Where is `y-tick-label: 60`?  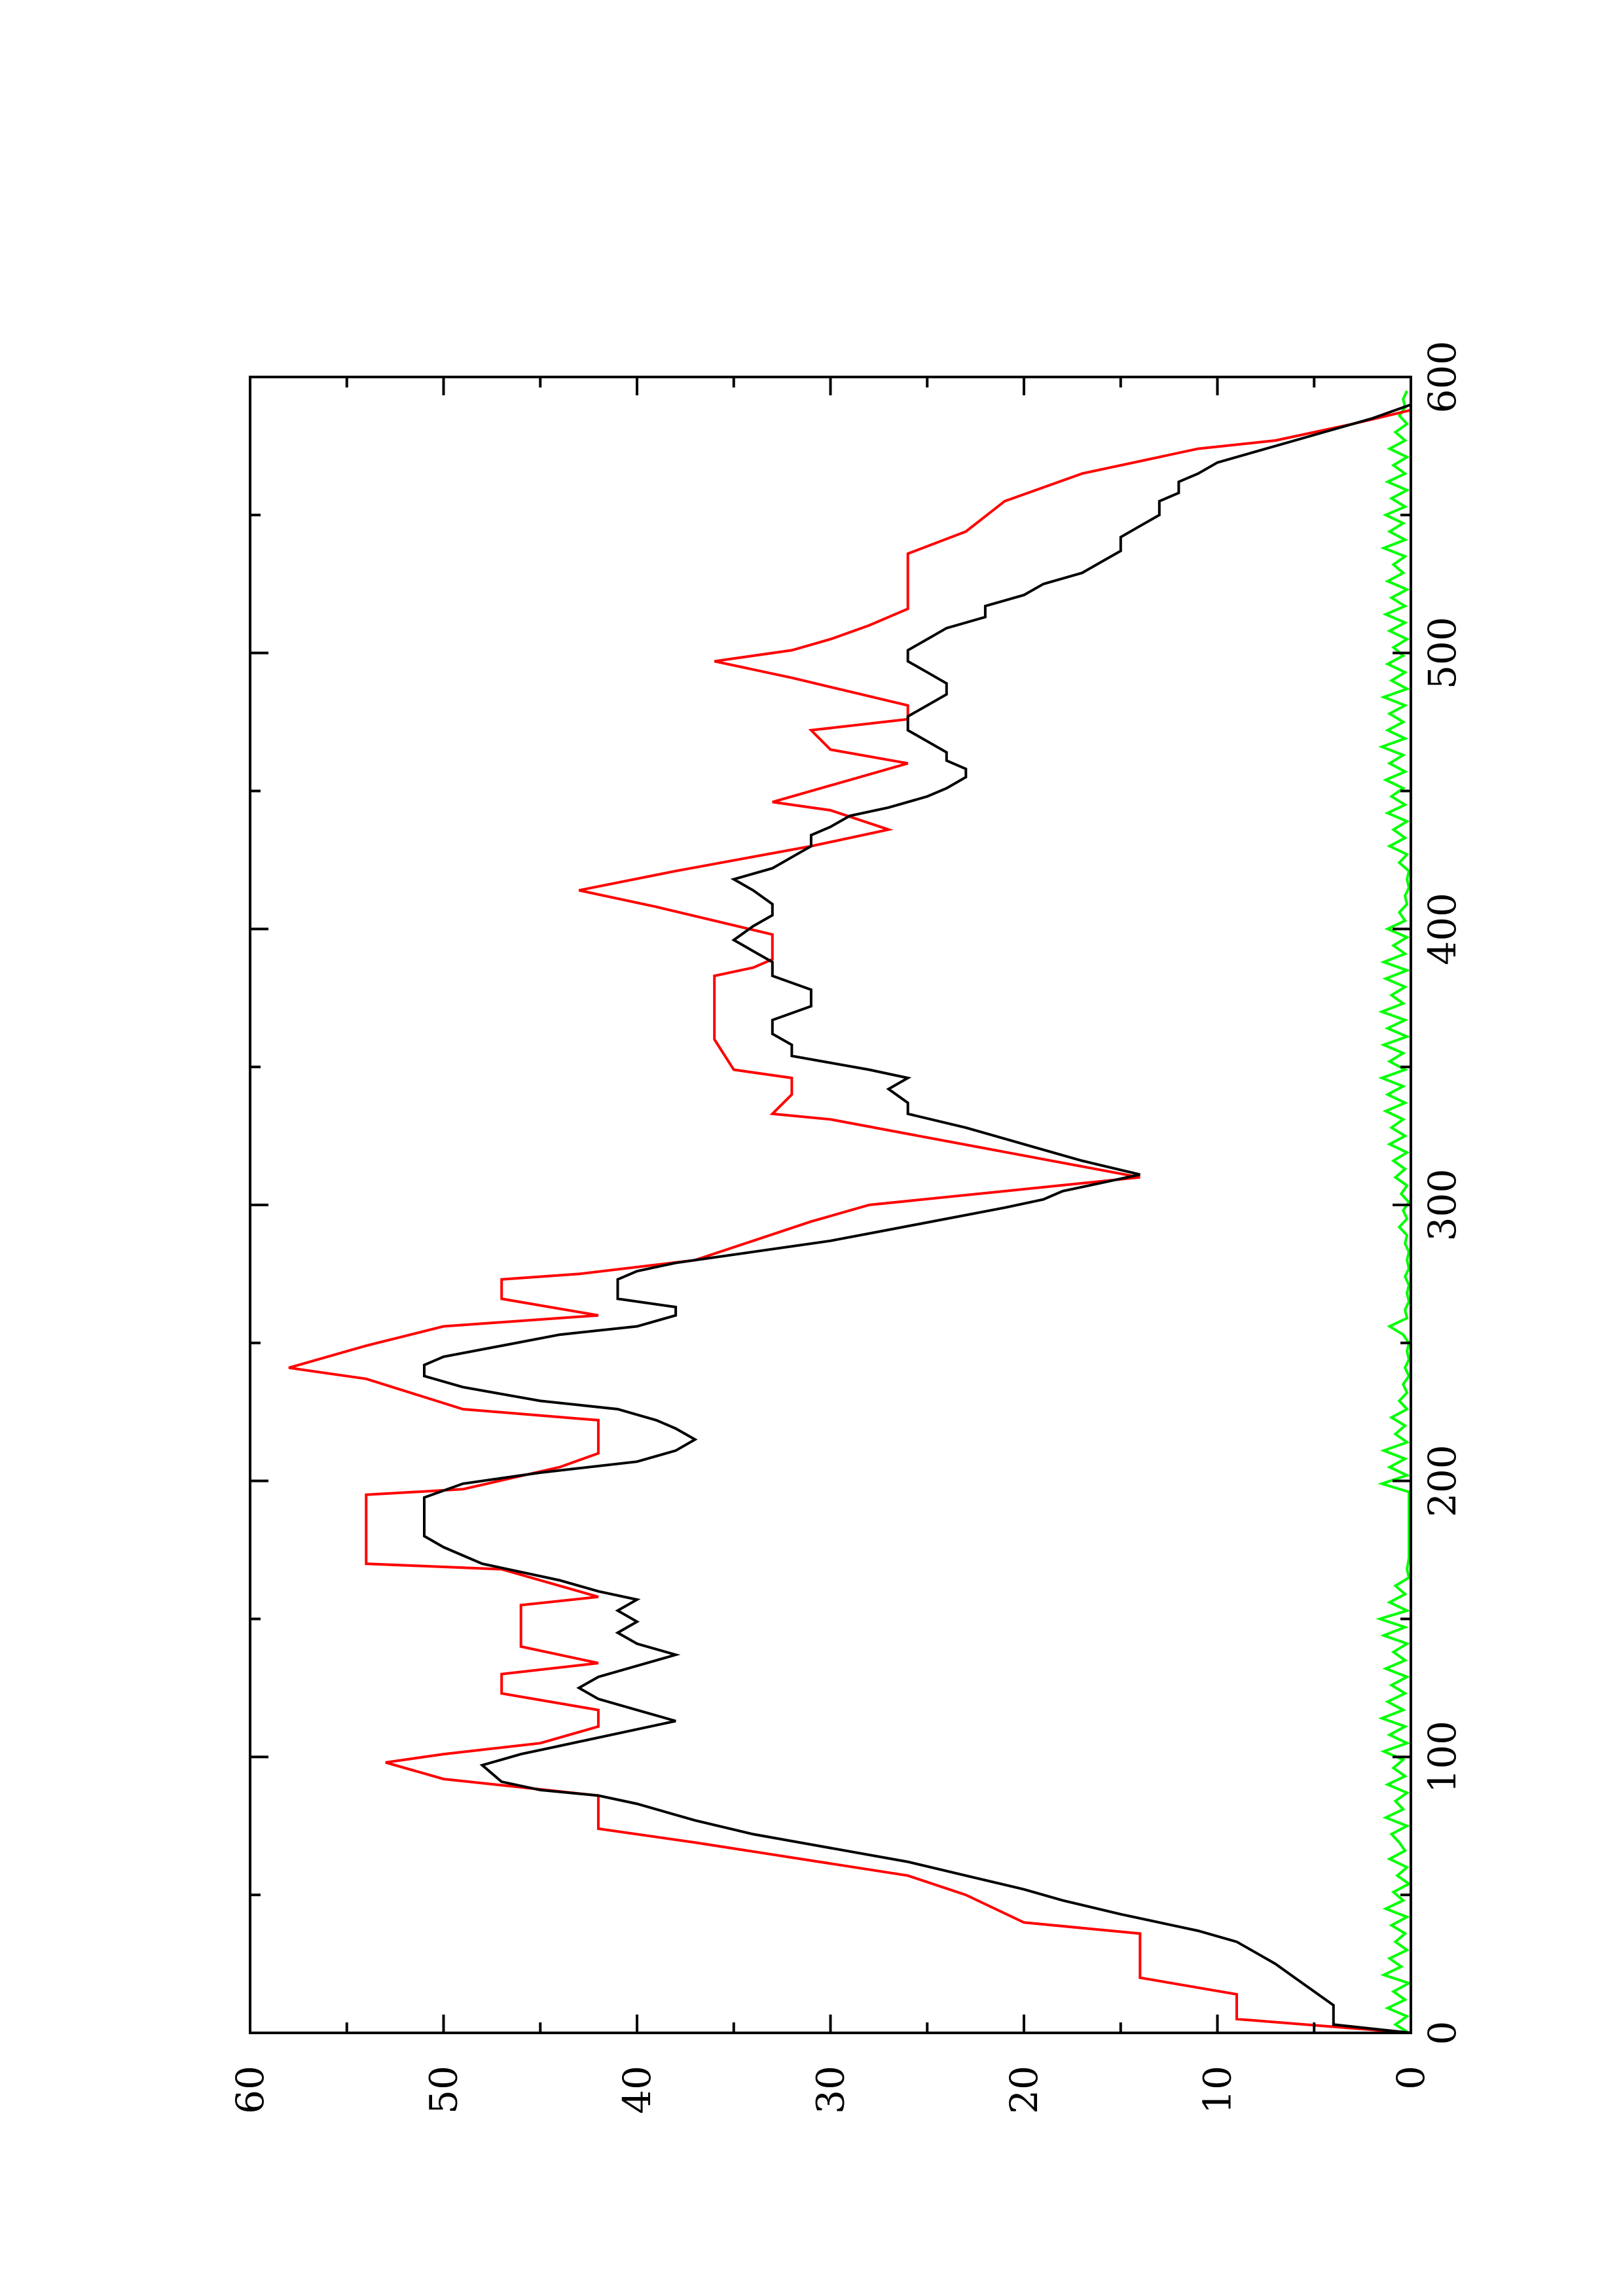 y-tick-label: 60 is located at coordinates (250, 2090).